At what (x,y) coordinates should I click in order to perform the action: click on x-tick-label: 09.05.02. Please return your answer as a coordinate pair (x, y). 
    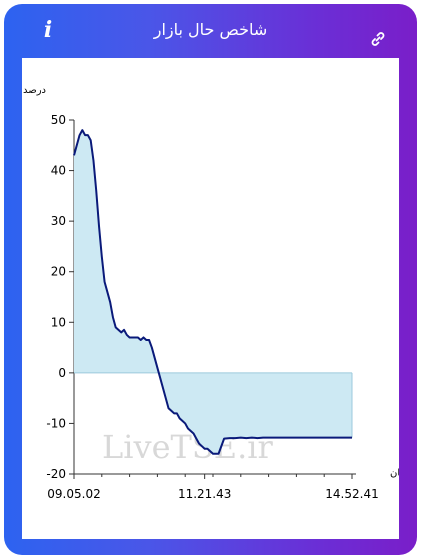
    Looking at the image, I should click on (73, 494).